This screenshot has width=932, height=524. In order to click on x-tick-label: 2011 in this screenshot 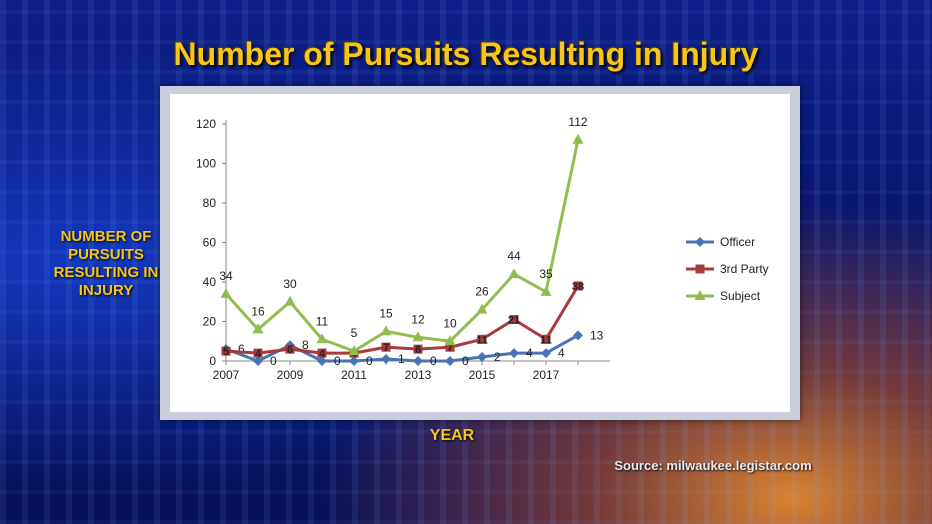, I will do `click(354, 375)`.